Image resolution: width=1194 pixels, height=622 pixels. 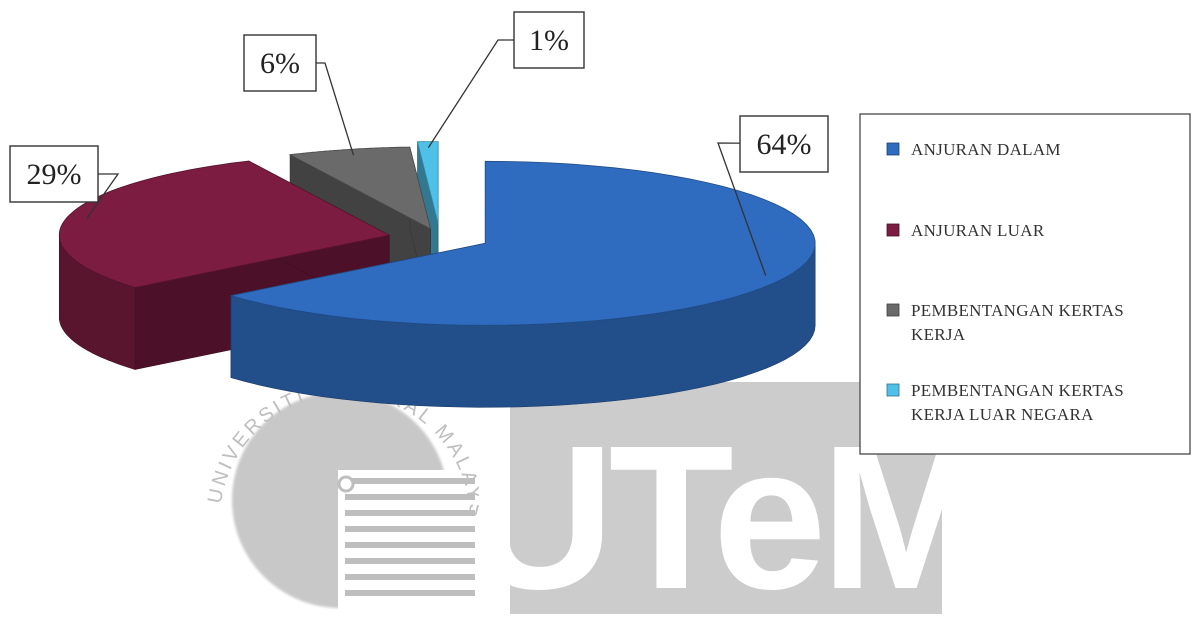 What do you see at coordinates (280, 63) in the screenshot?
I see `svg-text: 6%` at bounding box center [280, 63].